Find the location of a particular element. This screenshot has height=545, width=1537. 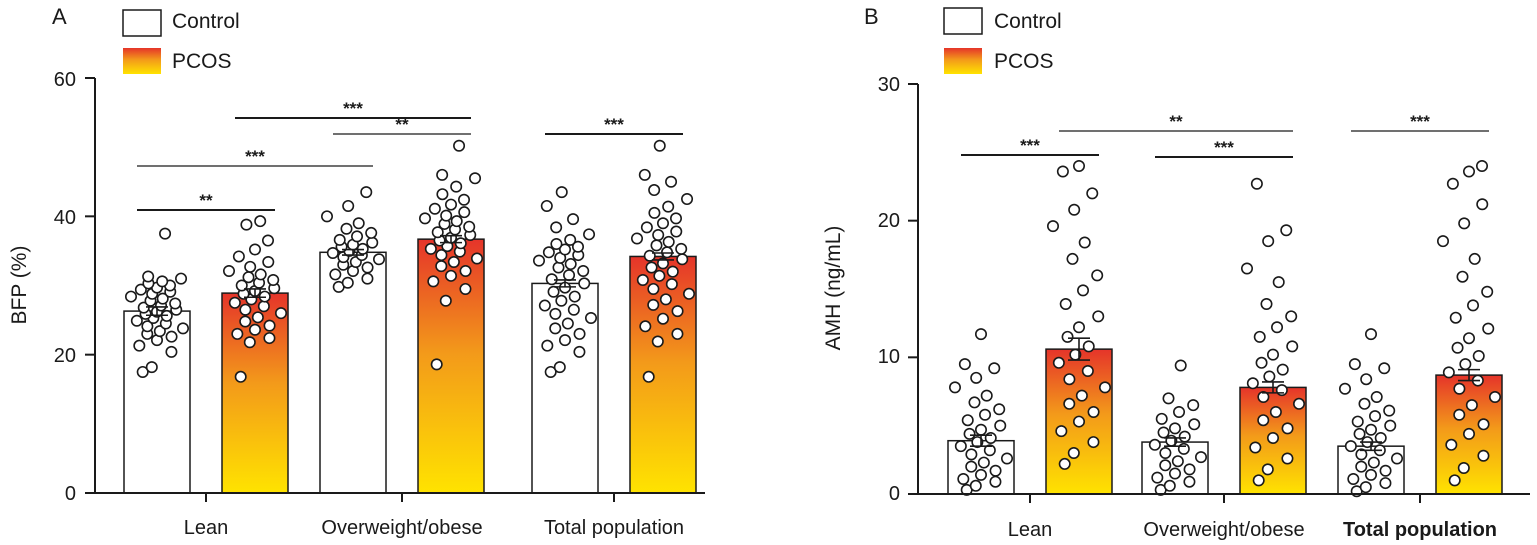

y-tick-label: 60 is located at coordinates (65, 80).